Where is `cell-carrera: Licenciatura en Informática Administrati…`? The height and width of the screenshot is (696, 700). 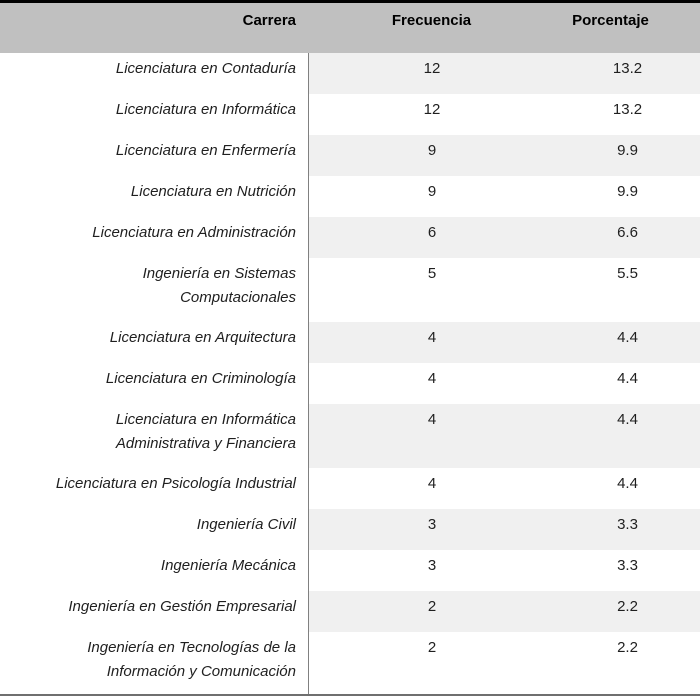 cell-carrera: Licenciatura en Informática Administrati… is located at coordinates (205, 431).